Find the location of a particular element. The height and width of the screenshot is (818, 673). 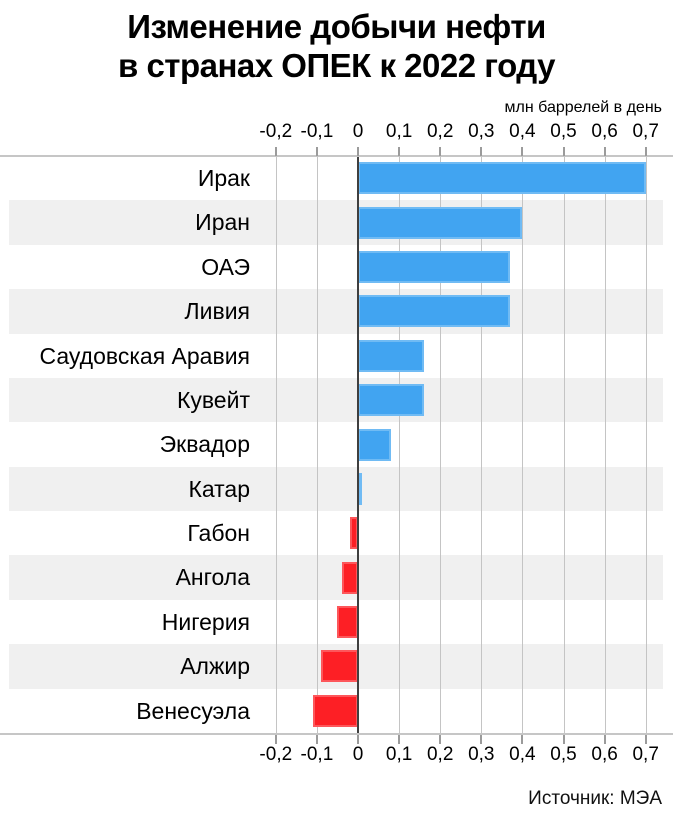

top-axis-tick-label: 0,7 is located at coordinates (645, 131).